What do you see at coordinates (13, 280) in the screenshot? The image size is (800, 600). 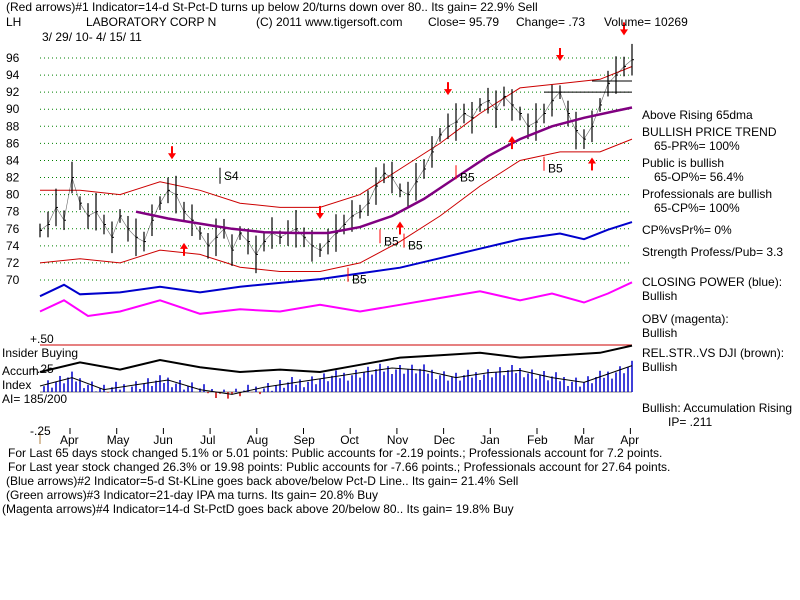 I see `y-tick-label: 70` at bounding box center [13, 280].